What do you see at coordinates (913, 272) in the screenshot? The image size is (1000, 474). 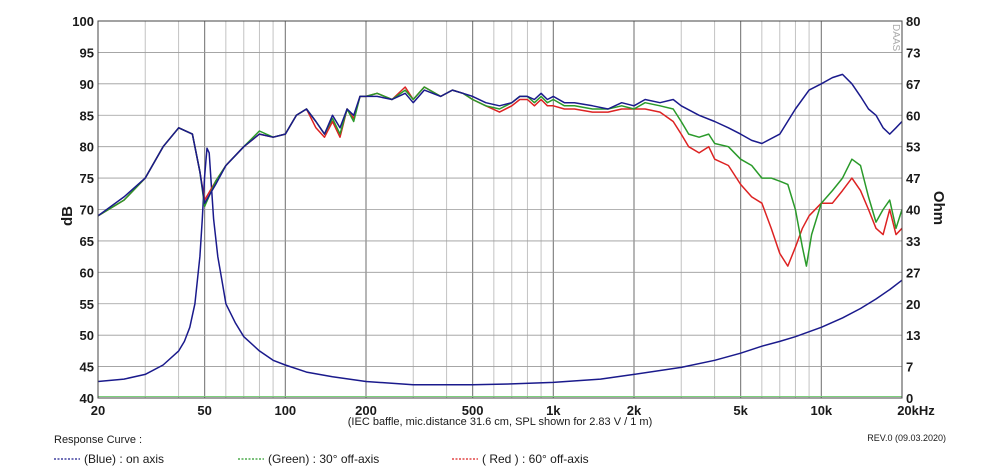 I see `y2-tick-label: 27` at bounding box center [913, 272].